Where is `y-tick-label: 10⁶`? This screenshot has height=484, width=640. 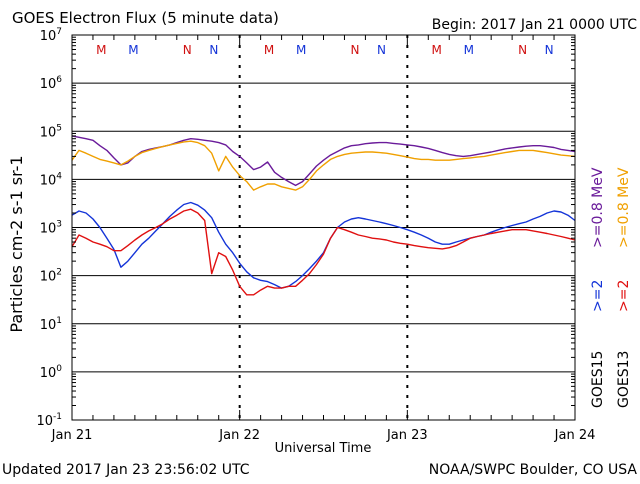
y-tick-label: 10⁶ is located at coordinates (51, 83).